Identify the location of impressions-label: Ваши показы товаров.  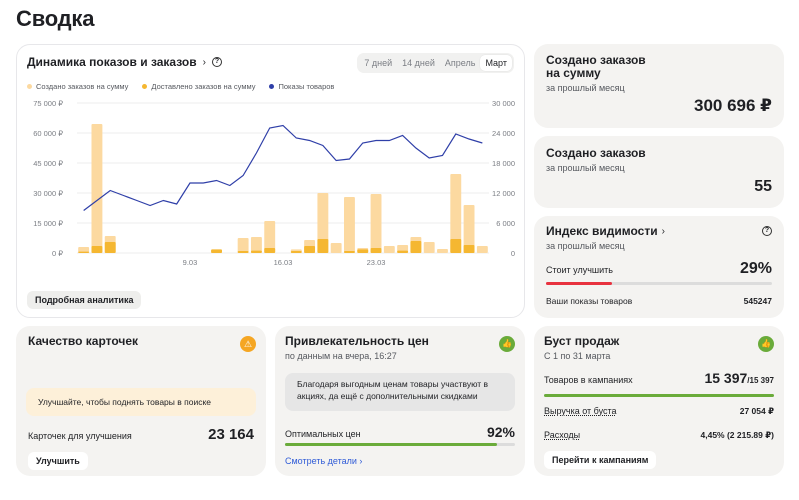
(589, 301).